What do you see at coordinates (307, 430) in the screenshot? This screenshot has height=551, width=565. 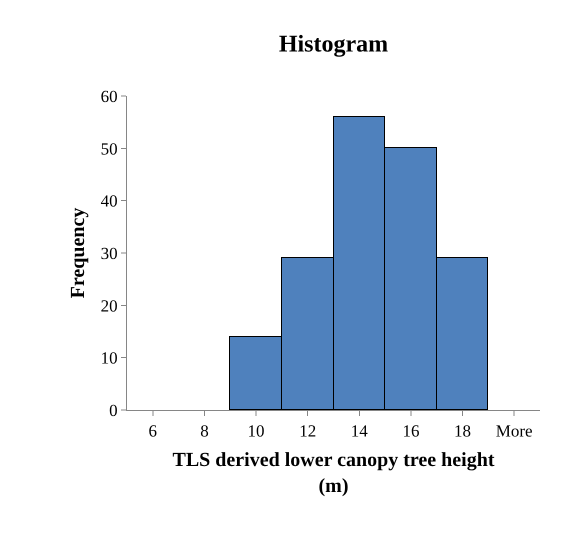 I see `x-tick-label: 12` at bounding box center [307, 430].